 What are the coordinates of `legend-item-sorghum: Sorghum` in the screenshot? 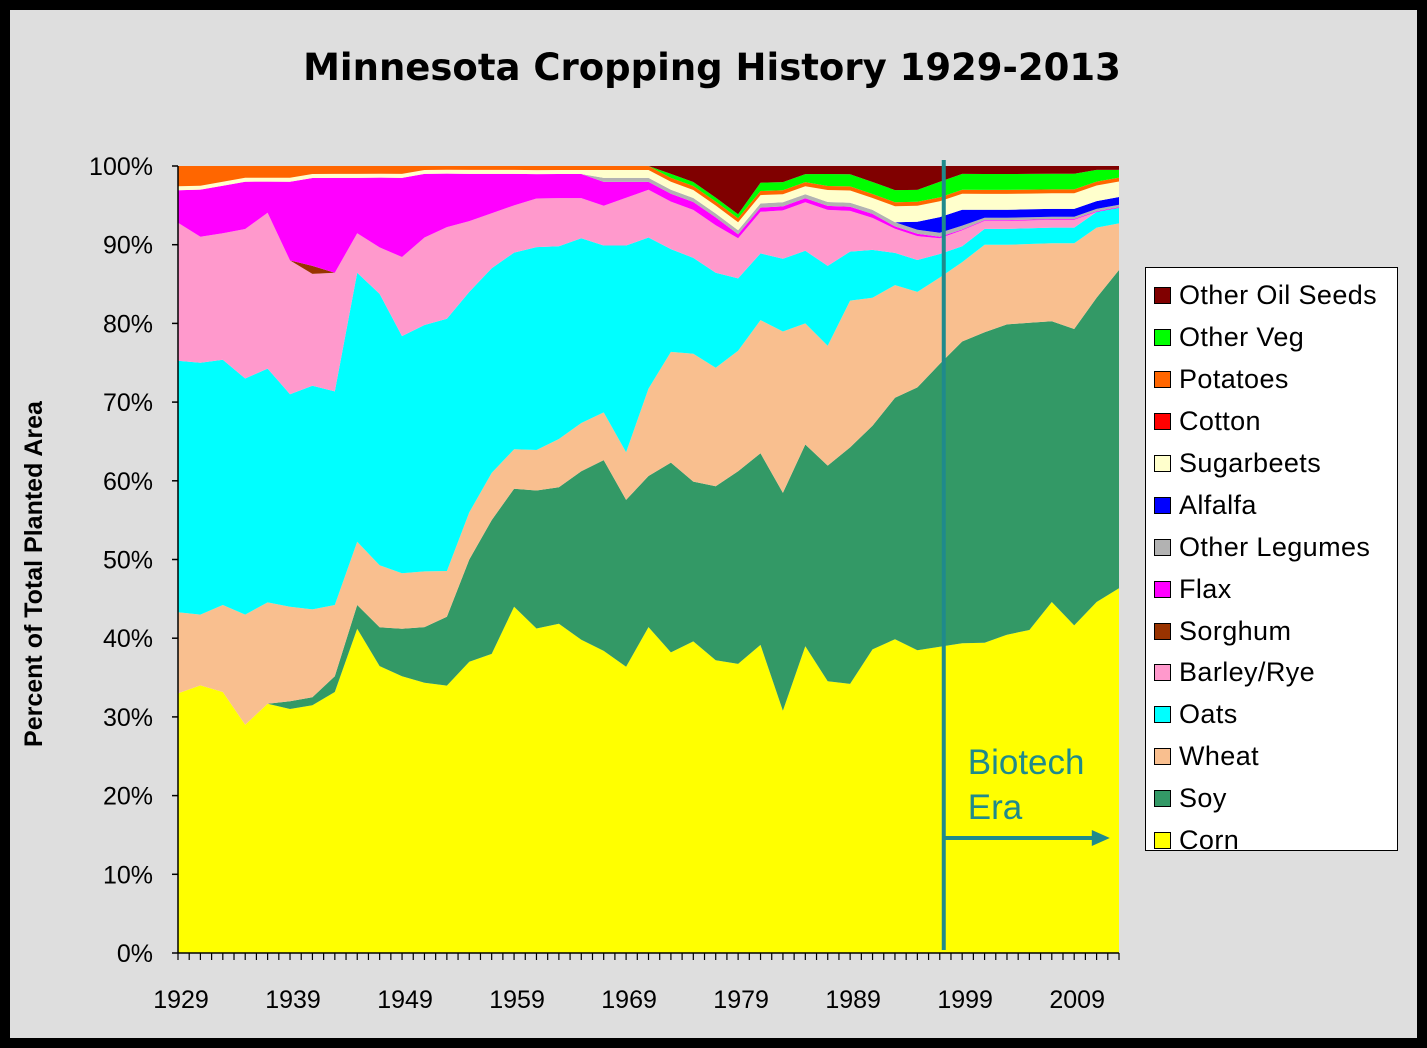 It's located at (1271, 631).